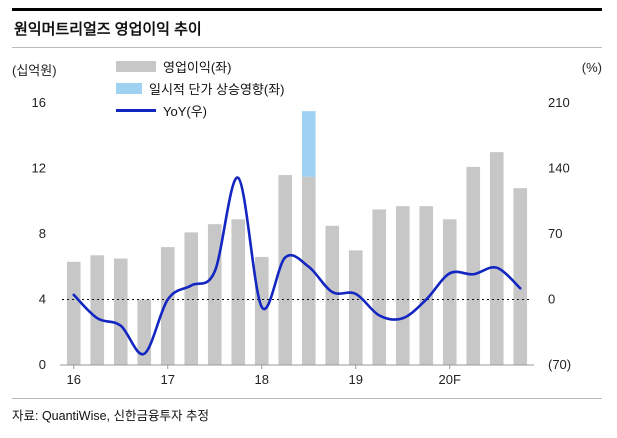 The image size is (617, 438). I want to click on legend-label: 일시적 단가 상승영향(좌), so click(217, 89).